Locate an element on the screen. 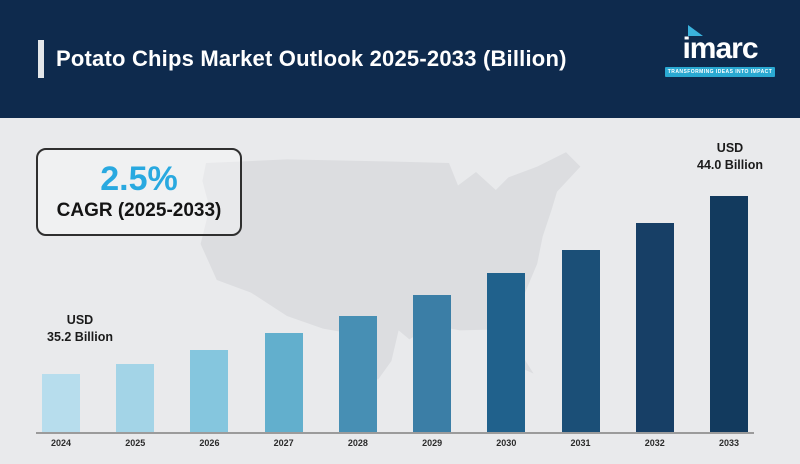 This screenshot has height=464, width=800. x-axis-label-2032: 2032 is located at coordinates (654, 443).